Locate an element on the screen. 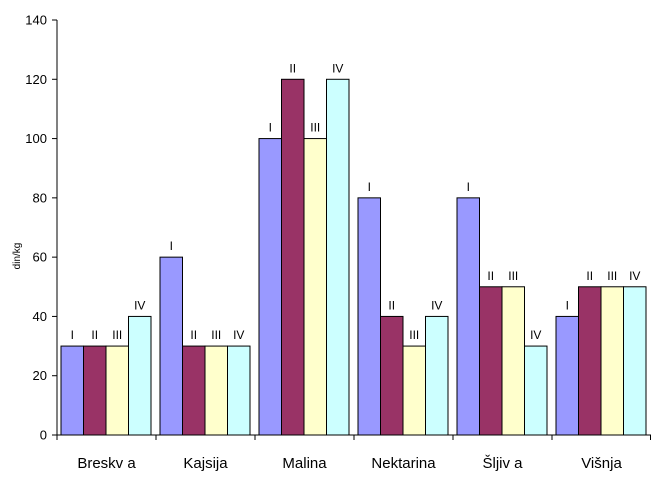  y-tick-label: 120 is located at coordinates (36, 79).